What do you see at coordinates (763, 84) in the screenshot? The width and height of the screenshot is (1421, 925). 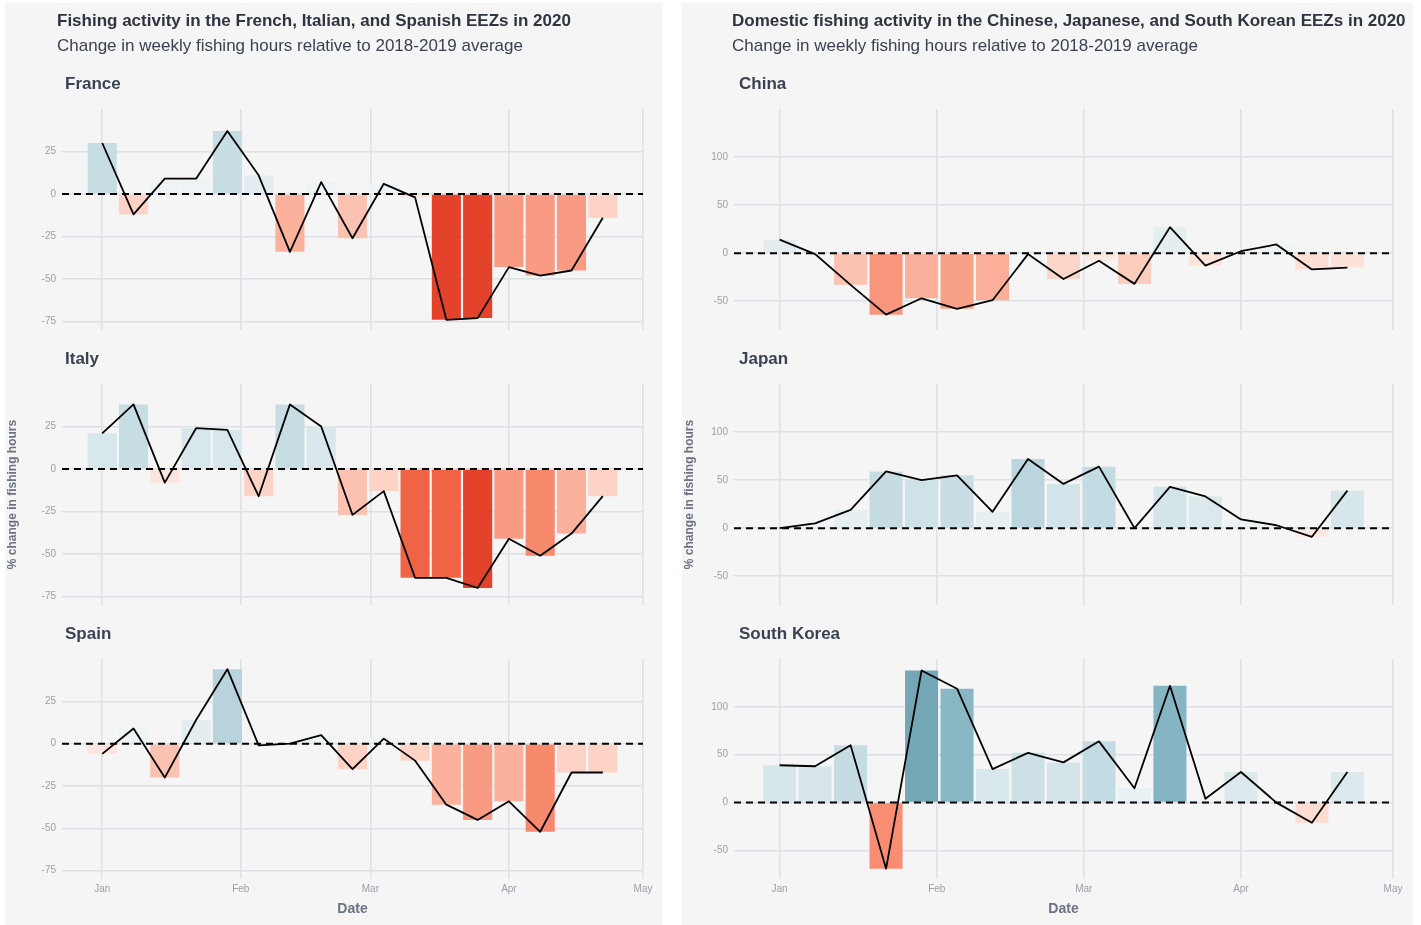 I see `chart-title: China` at bounding box center [763, 84].